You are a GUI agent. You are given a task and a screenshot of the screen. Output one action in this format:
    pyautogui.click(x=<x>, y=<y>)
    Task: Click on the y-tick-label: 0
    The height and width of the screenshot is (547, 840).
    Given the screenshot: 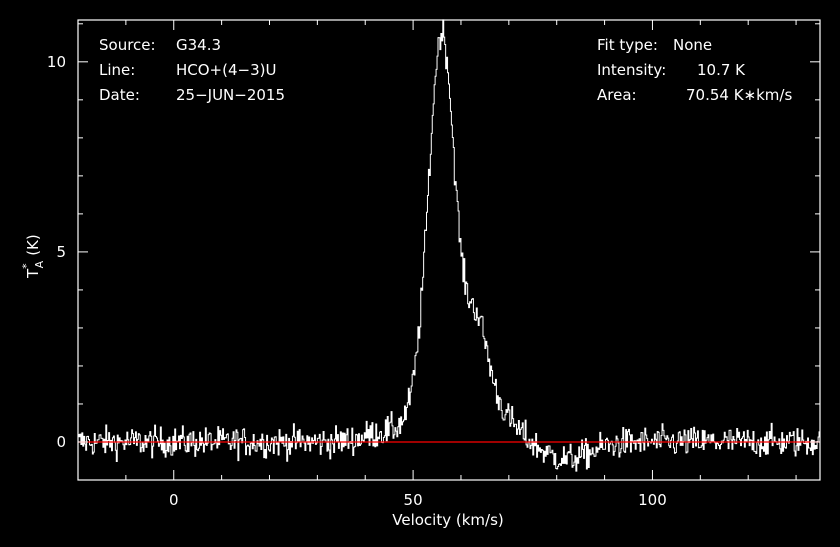 What is the action you would take?
    pyautogui.click(x=61, y=442)
    